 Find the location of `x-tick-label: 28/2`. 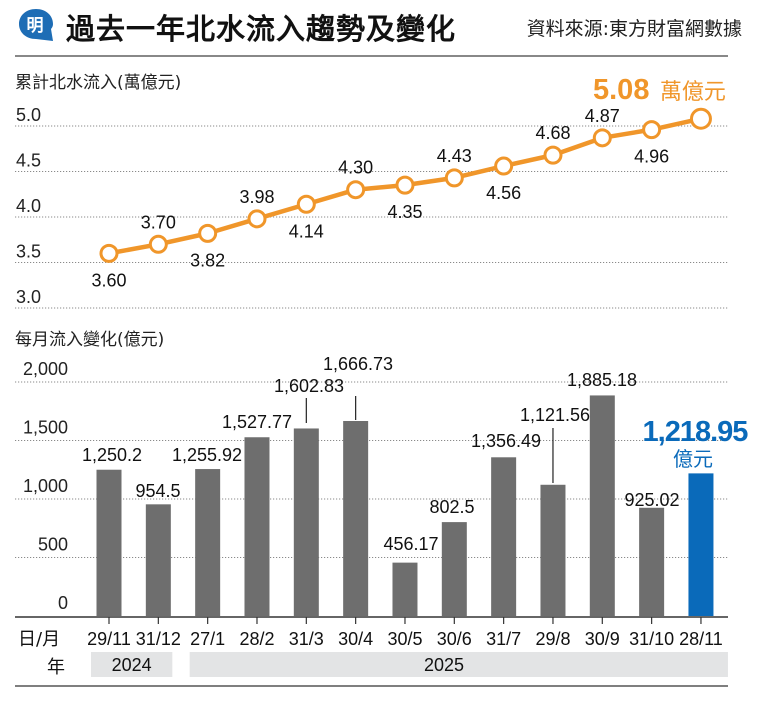

x-tick-label: 28/2 is located at coordinates (256, 639).